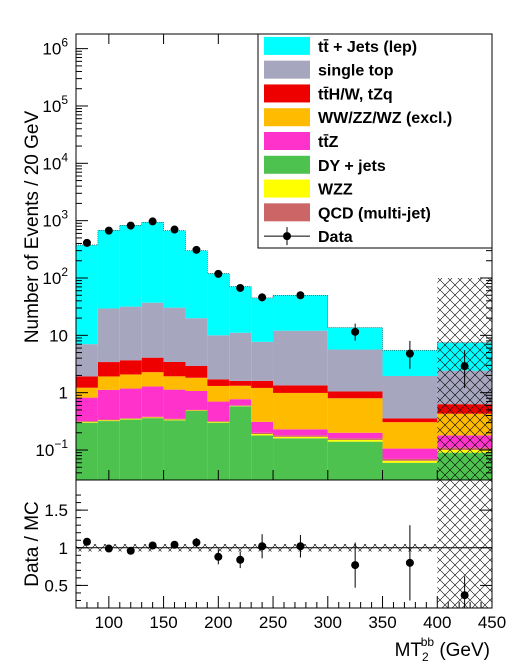  What do you see at coordinates (385, 118) in the screenshot?
I see `legend-label-3: WW/ZZ/WZ (excl.)` at bounding box center [385, 118].